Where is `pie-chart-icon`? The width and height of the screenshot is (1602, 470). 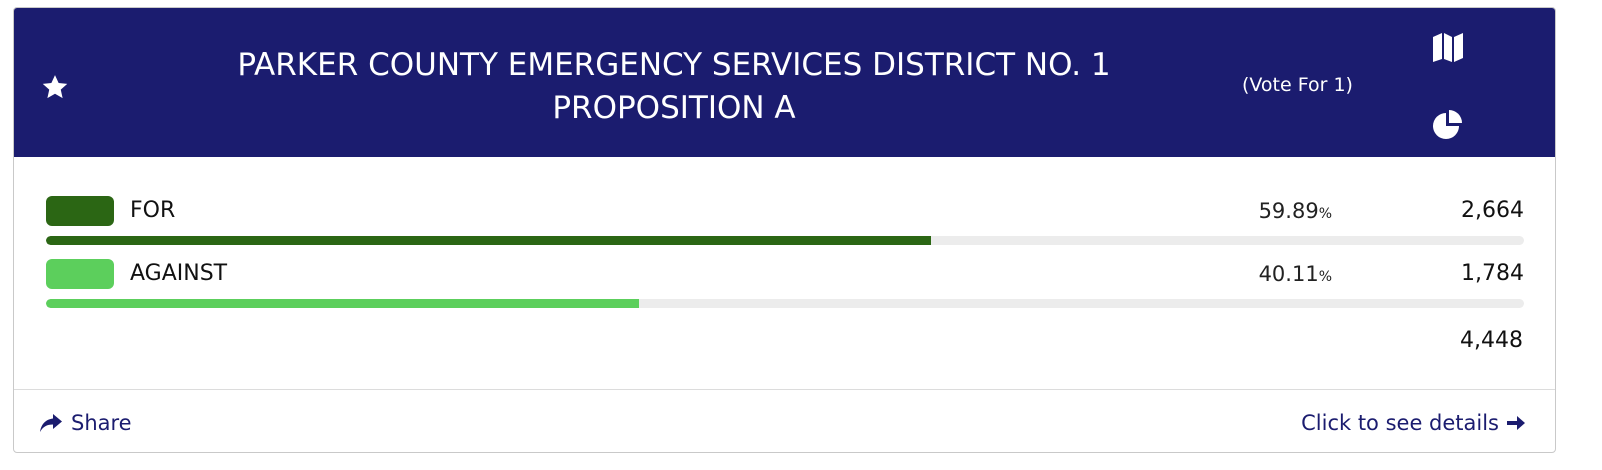 pie-chart-icon is located at coordinates (1447, 124).